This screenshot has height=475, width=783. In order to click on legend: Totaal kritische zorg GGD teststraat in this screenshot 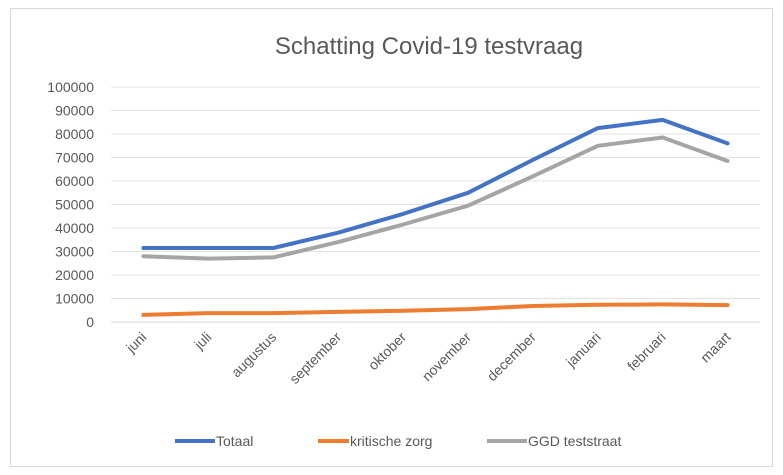, I will do `click(398, 441)`.